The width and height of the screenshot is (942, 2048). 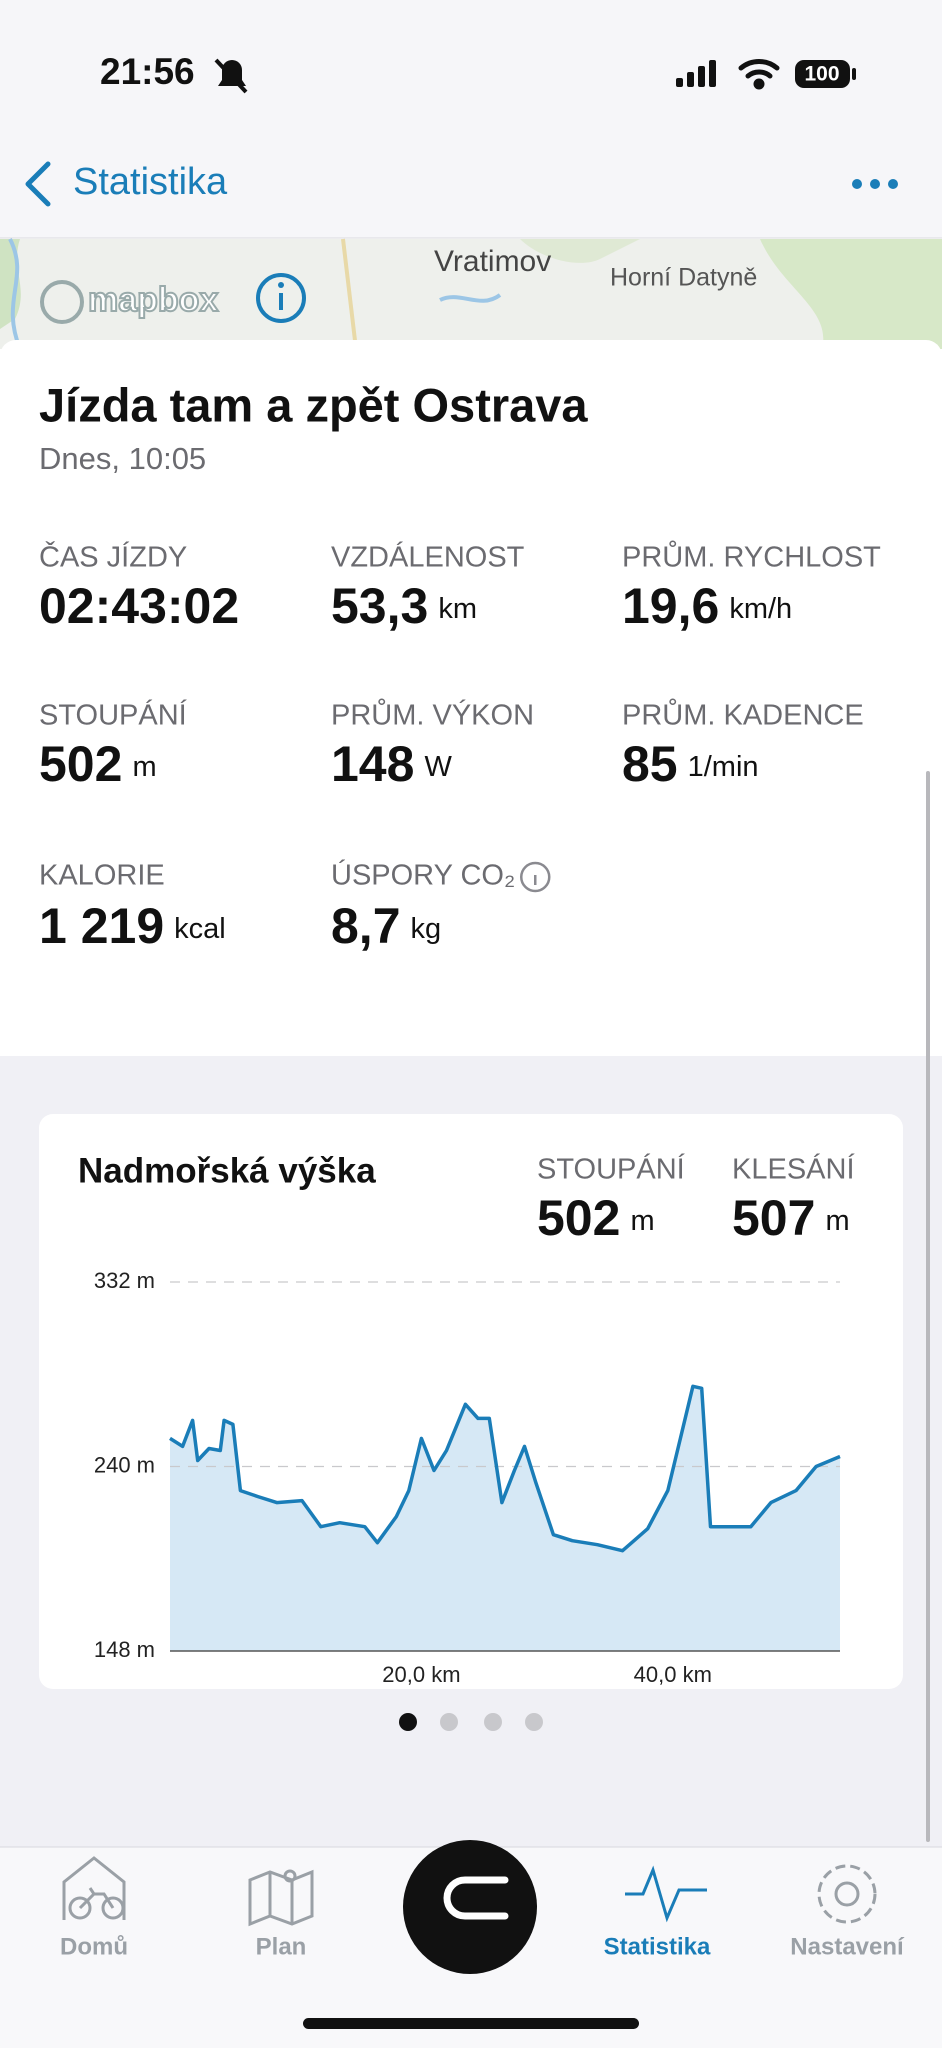 What do you see at coordinates (38, 184) in the screenshot?
I see `back-chevron` at bounding box center [38, 184].